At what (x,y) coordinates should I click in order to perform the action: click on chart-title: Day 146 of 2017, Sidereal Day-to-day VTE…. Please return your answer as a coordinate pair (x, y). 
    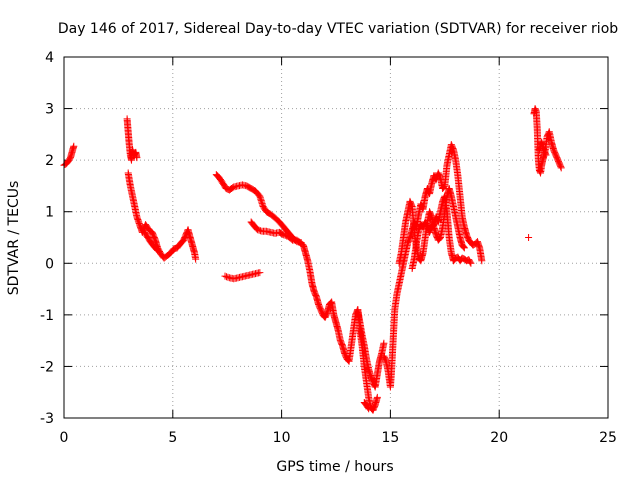
    Looking at the image, I should click on (338, 29).